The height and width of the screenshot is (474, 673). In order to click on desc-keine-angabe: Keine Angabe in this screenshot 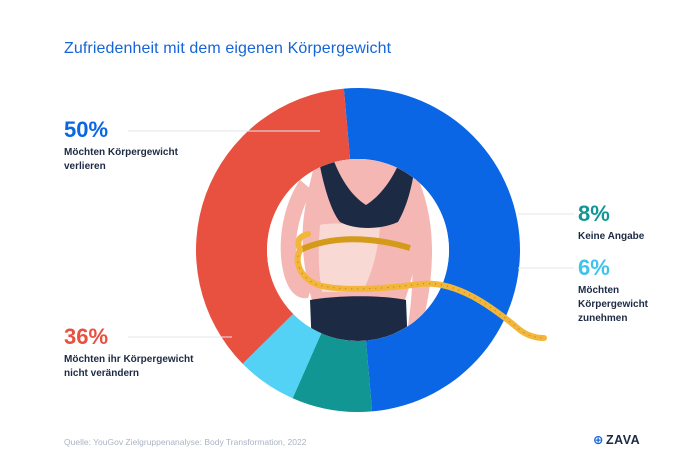, I will do `click(611, 237)`.